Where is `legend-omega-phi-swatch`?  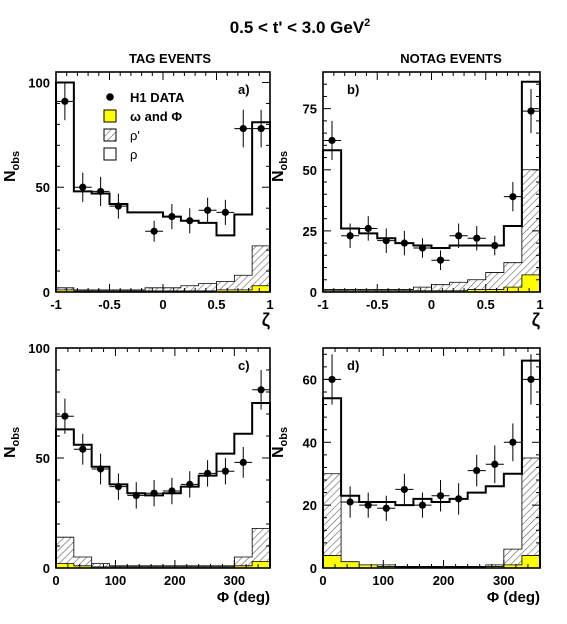 legend-omega-phi-swatch is located at coordinates (110, 116).